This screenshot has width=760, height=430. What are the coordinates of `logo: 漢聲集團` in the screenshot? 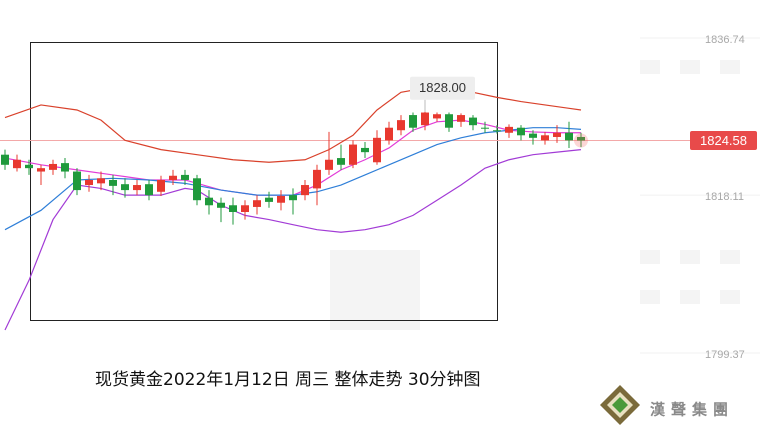 It's located at (667, 405).